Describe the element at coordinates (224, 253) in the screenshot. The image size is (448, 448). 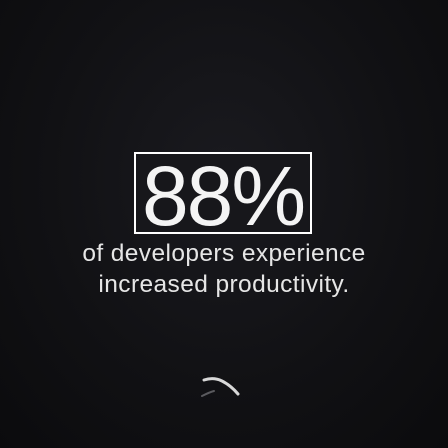
I see `caption-line-1: of developers experience` at that location.